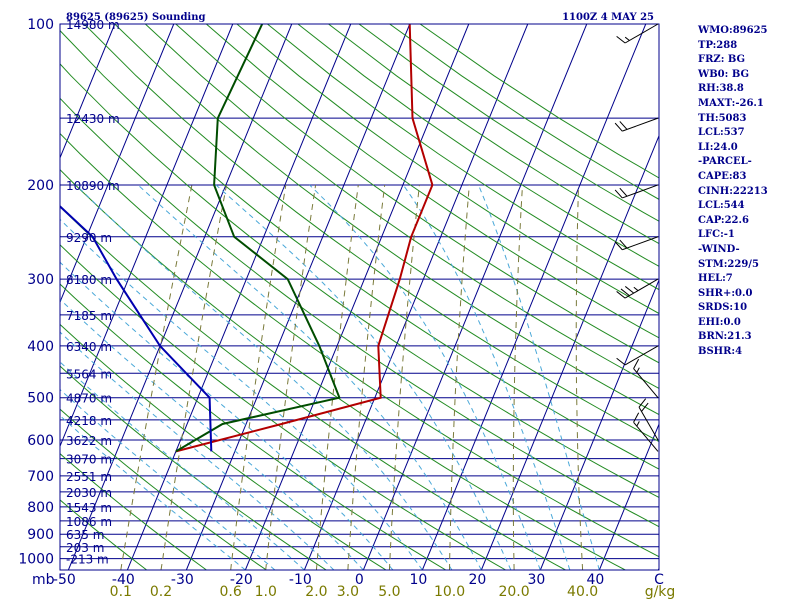  Describe the element at coordinates (733, 191) in the screenshot. I see `index-item: CINH:22213` at that location.